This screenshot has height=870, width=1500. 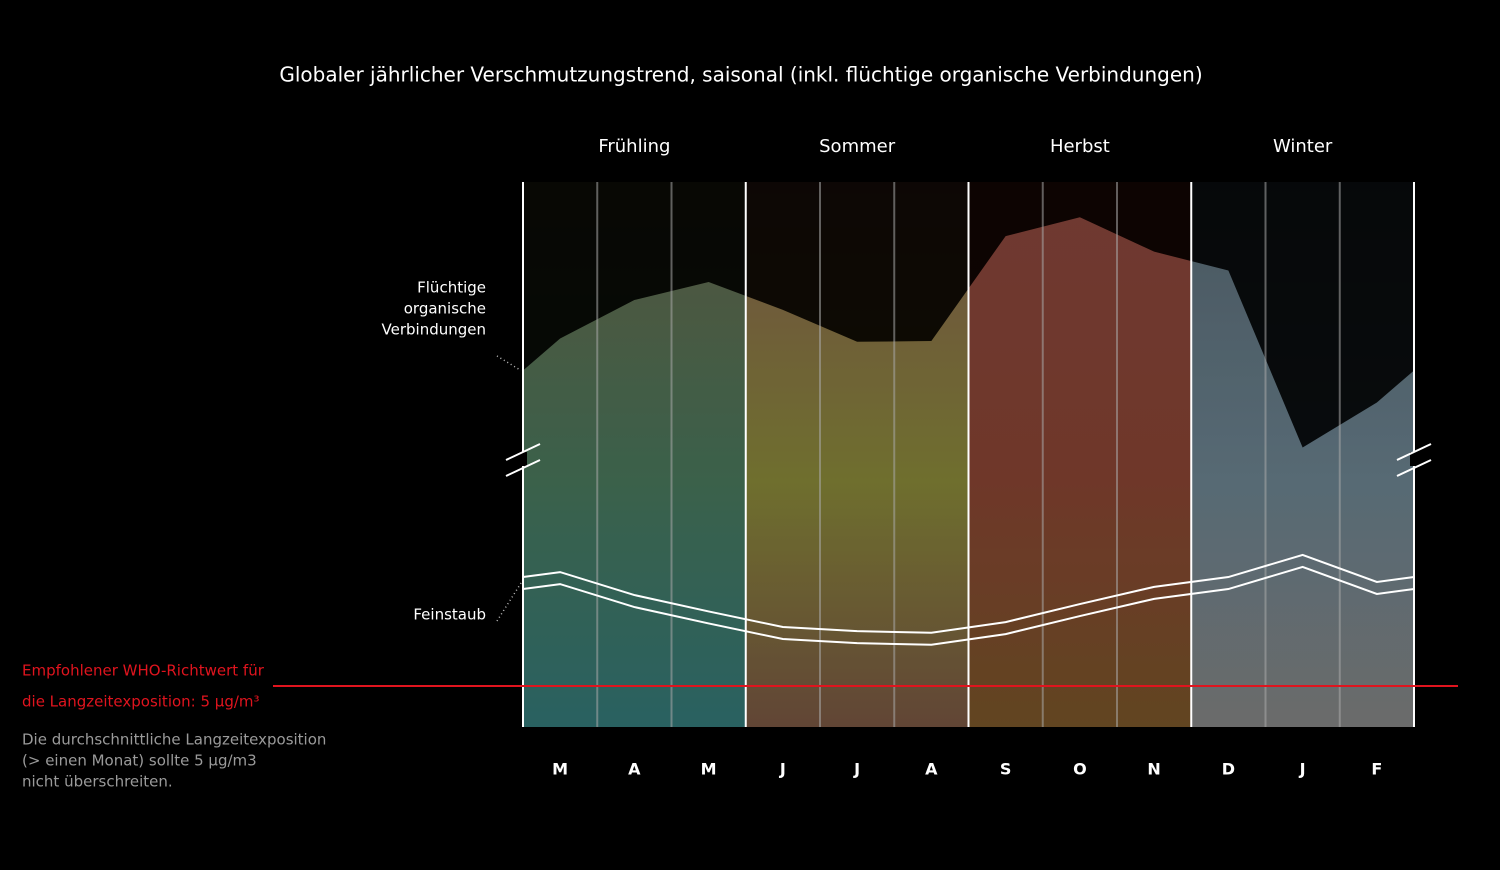 What do you see at coordinates (451, 288) in the screenshot?
I see `series-label: Flüchtige` at bounding box center [451, 288].